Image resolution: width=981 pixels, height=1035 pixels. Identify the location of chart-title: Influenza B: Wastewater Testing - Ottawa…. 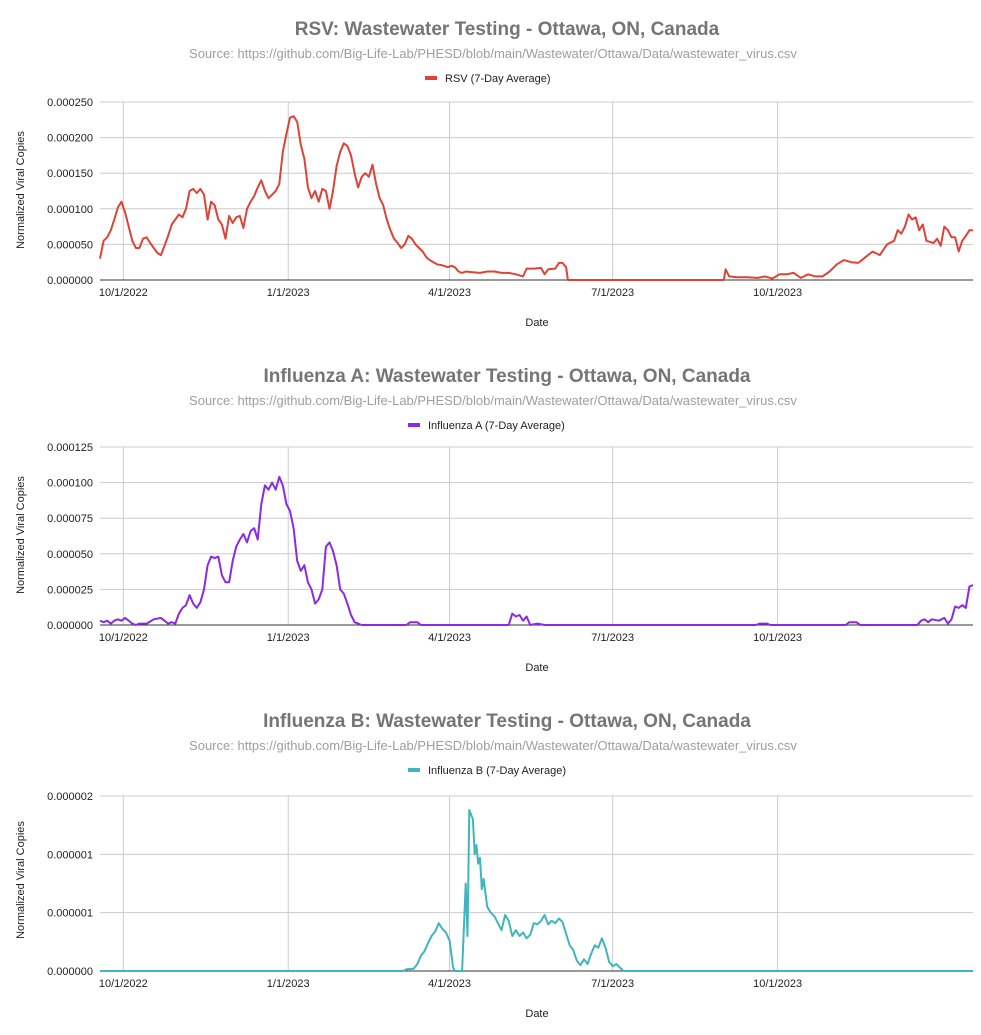
(507, 721).